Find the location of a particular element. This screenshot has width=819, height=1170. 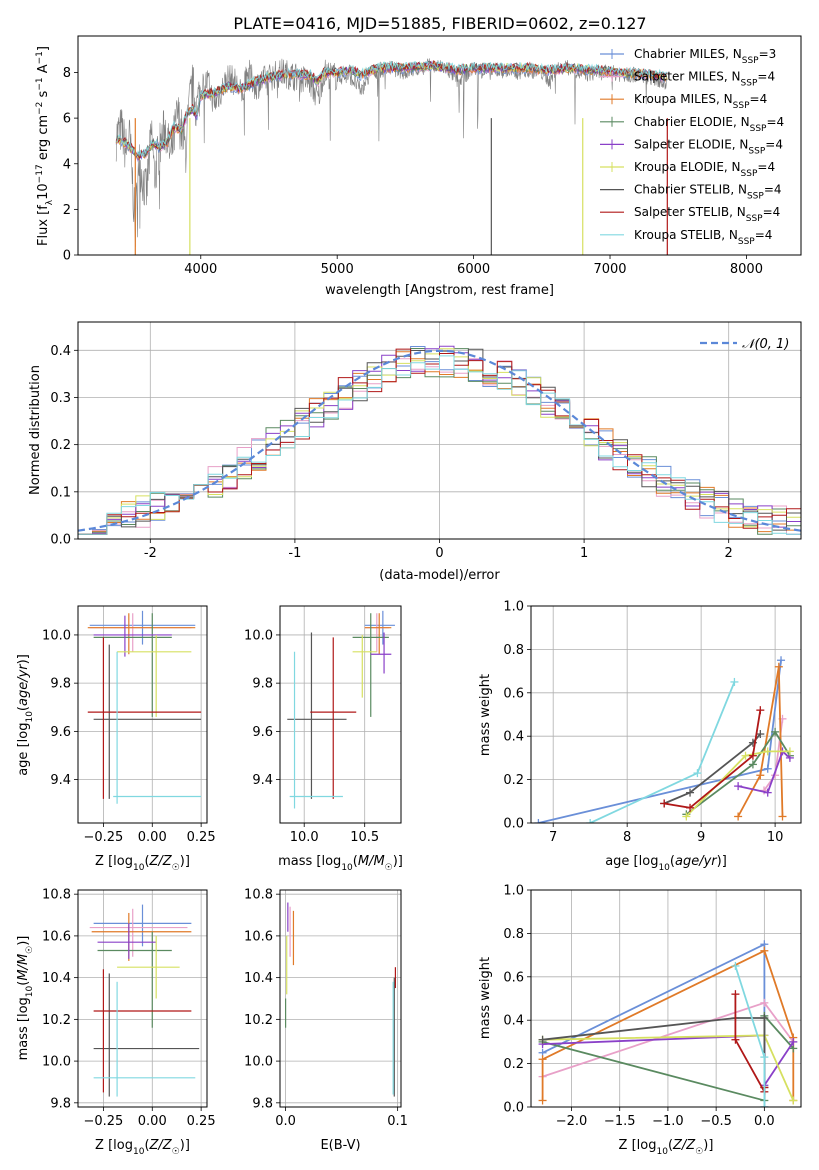

label-part: Kroupa MILES, N is located at coordinates (683, 99).